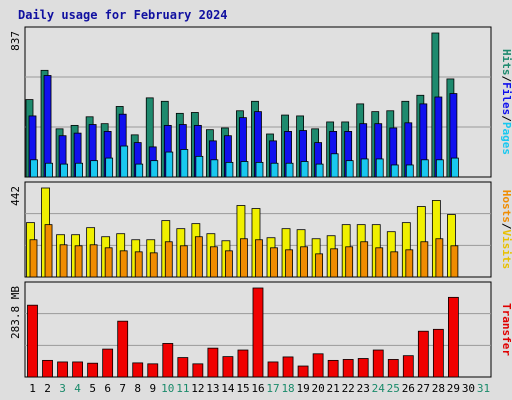 This screenshot has width=512, height=400. What do you see at coordinates (423, 388) in the screenshot?
I see `x-tick-label-day-27: 27` at bounding box center [423, 388].